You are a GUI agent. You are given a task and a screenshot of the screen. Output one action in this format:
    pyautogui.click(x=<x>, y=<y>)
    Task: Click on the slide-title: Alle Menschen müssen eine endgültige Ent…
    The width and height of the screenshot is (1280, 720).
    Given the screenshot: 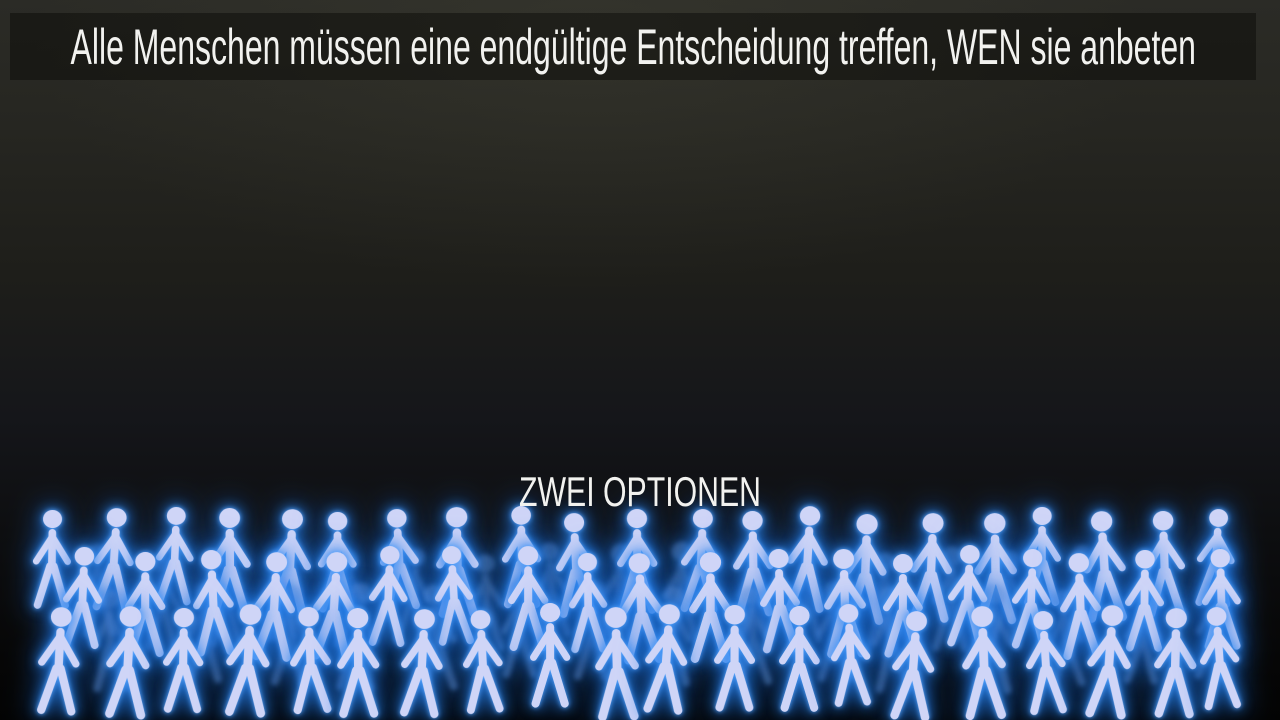 What is the action you would take?
    pyautogui.click(x=633, y=46)
    